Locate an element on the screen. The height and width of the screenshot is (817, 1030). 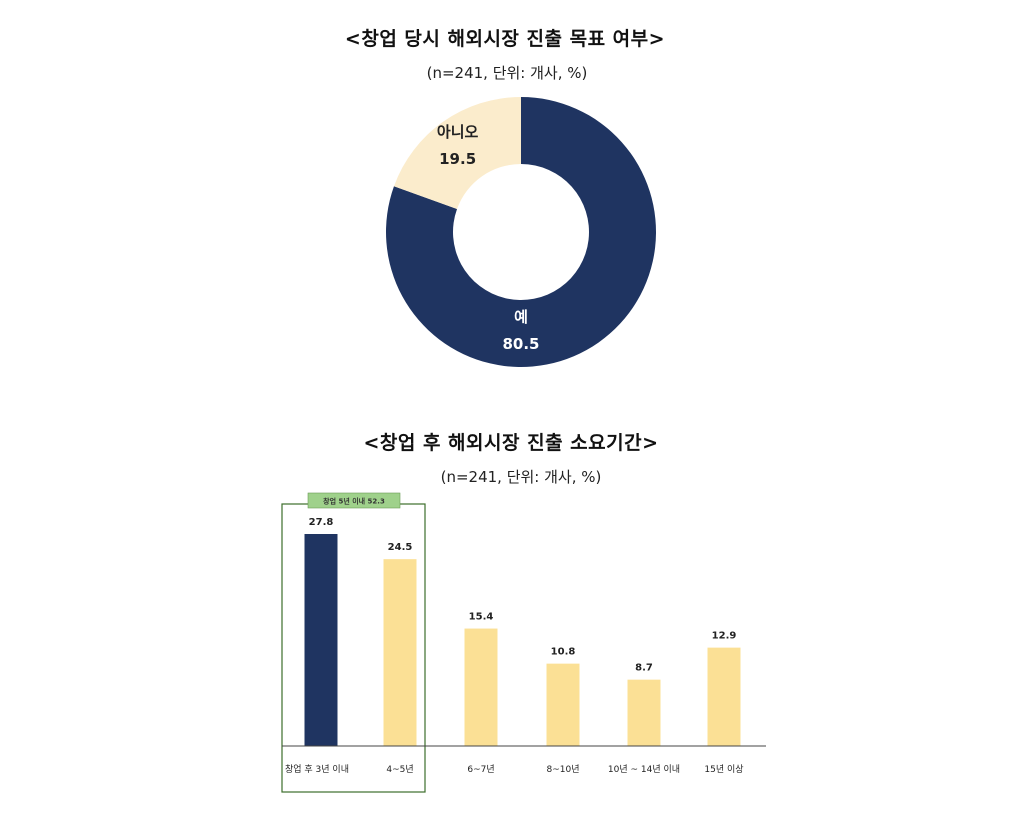
x-tick-label: 8~10년 is located at coordinates (563, 769).